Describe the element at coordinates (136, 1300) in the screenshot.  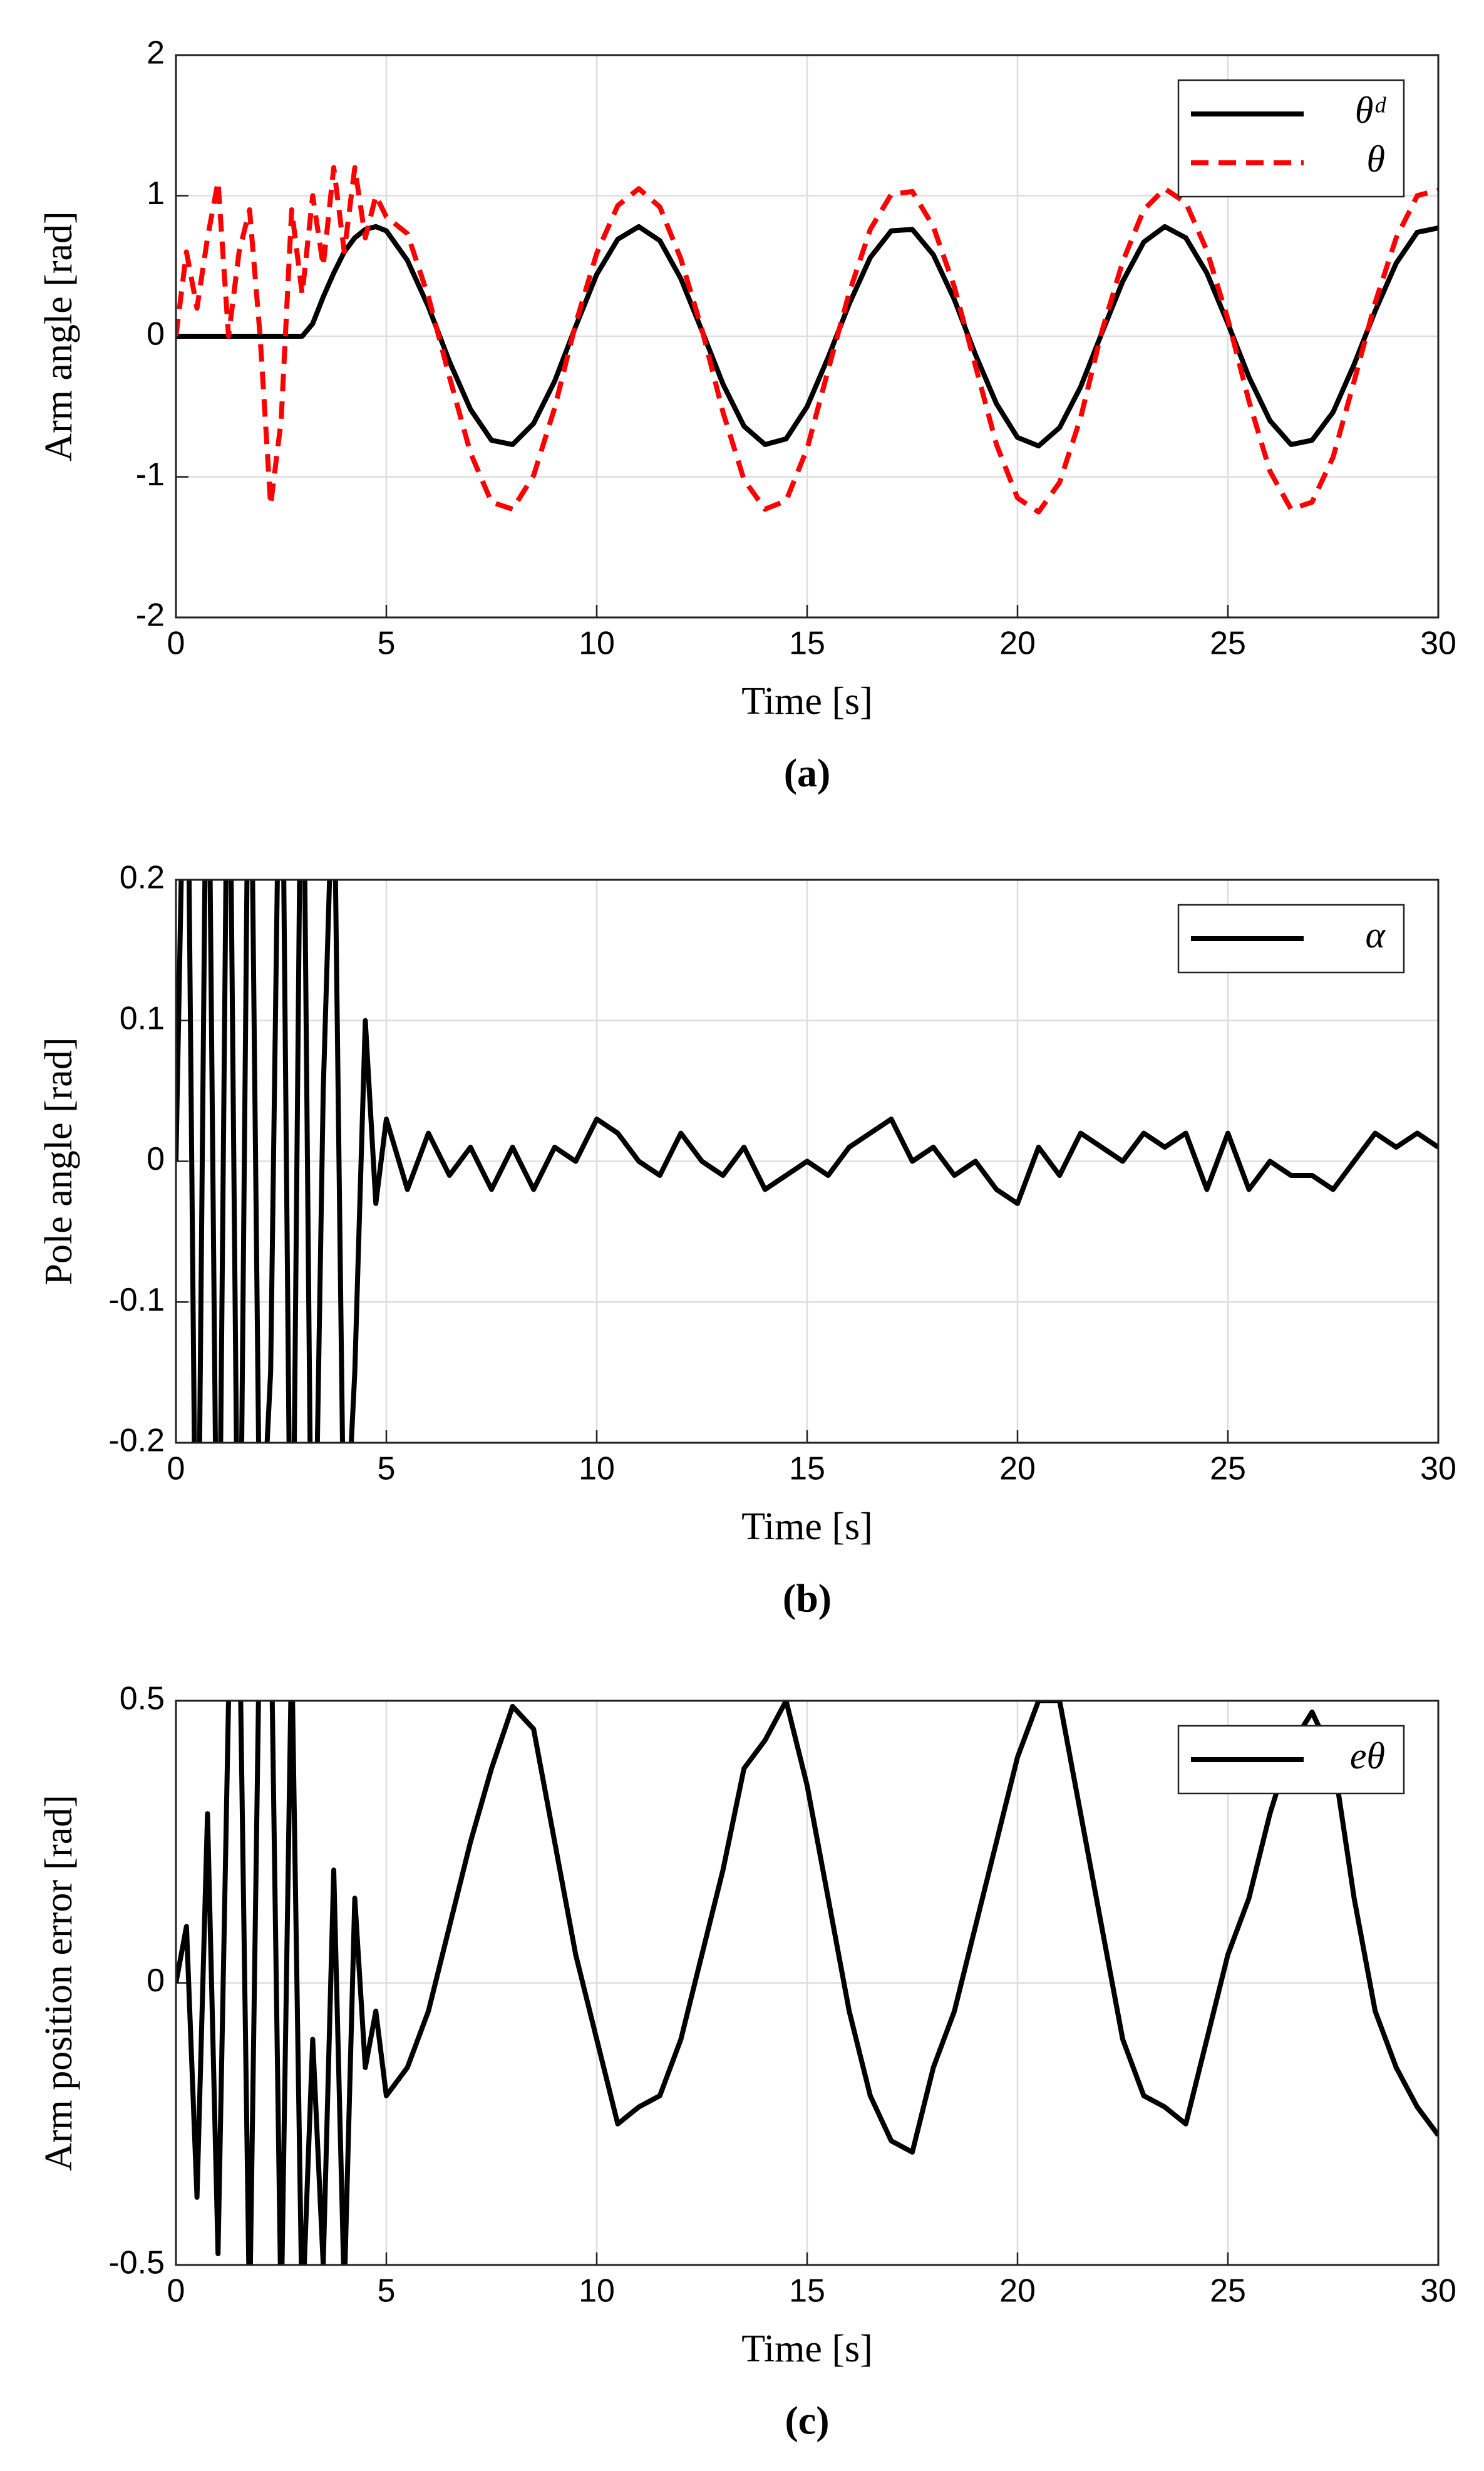
I see `y-tick-label: -0.1` at that location.